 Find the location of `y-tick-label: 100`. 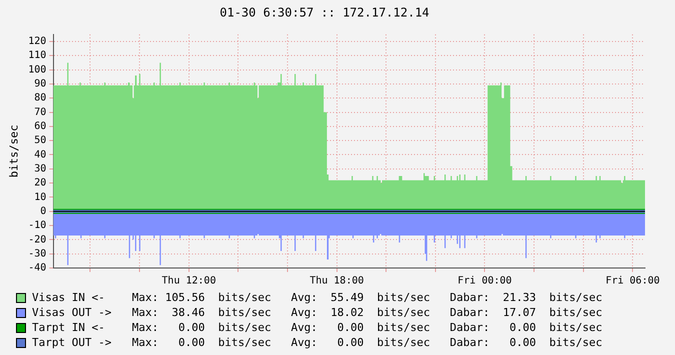

y-tick-label: 100 is located at coordinates (37, 70).